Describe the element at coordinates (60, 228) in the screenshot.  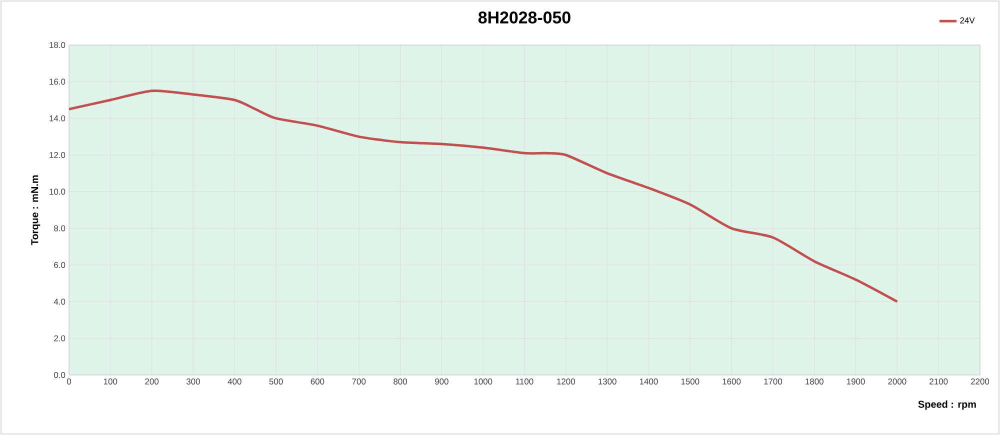
I see `y-tick-label: 8.0` at that location.